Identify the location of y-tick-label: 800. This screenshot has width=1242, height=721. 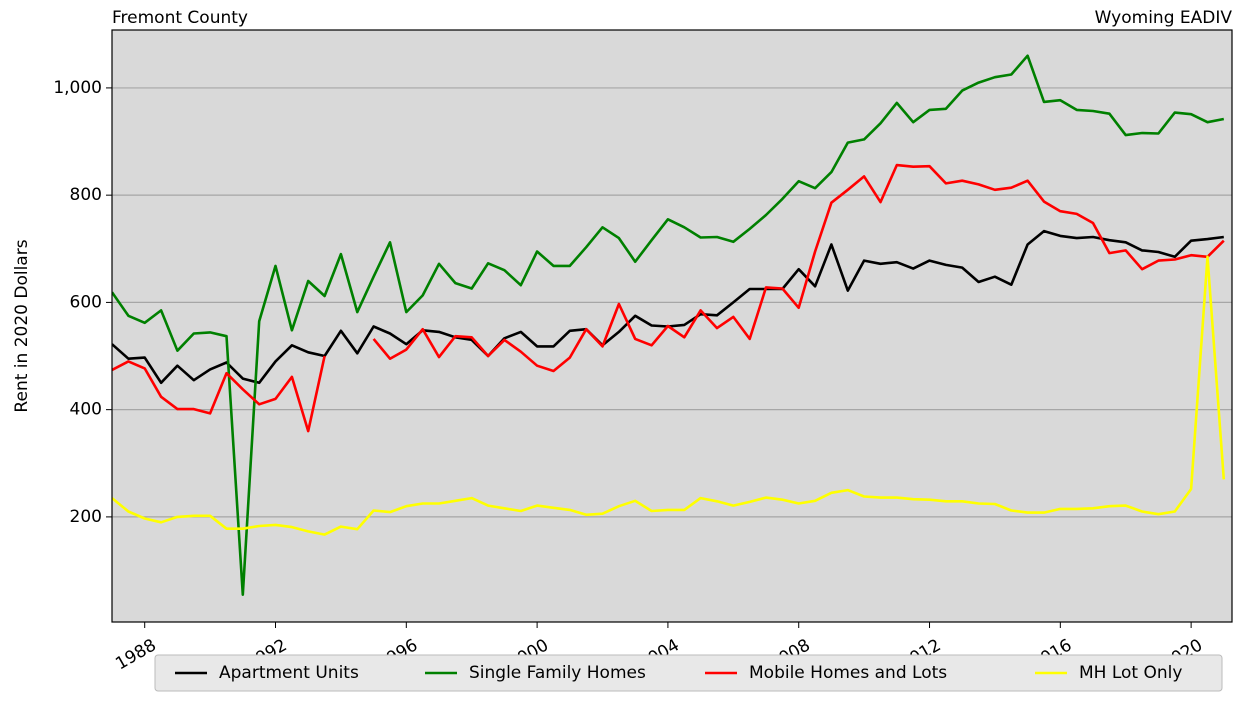
(86, 195).